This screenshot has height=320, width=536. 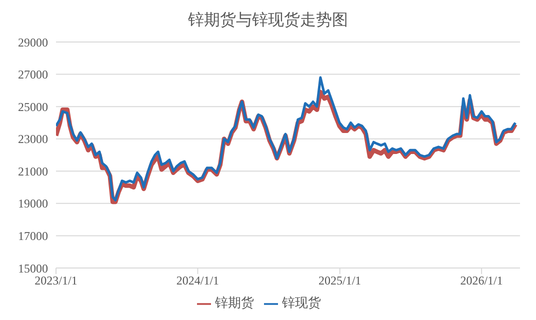 I want to click on x-tick-label: 2026/1/1, so click(x=481, y=281).